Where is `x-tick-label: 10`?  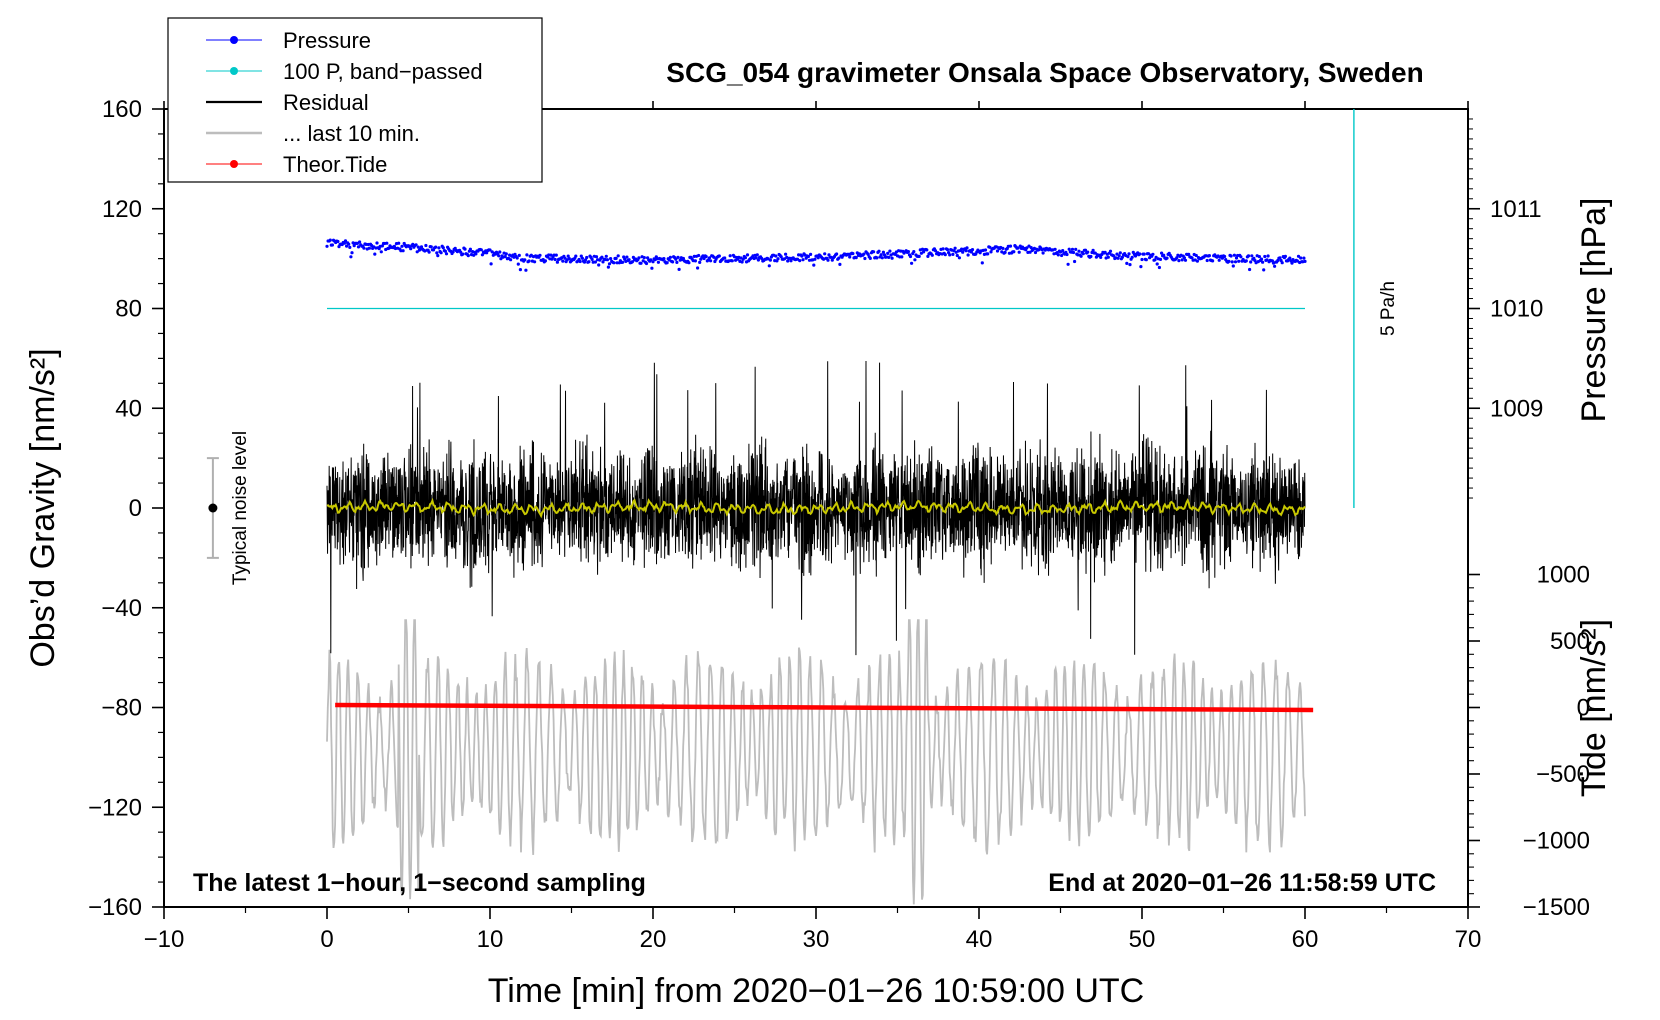
x-tick-label: 10 is located at coordinates (490, 939).